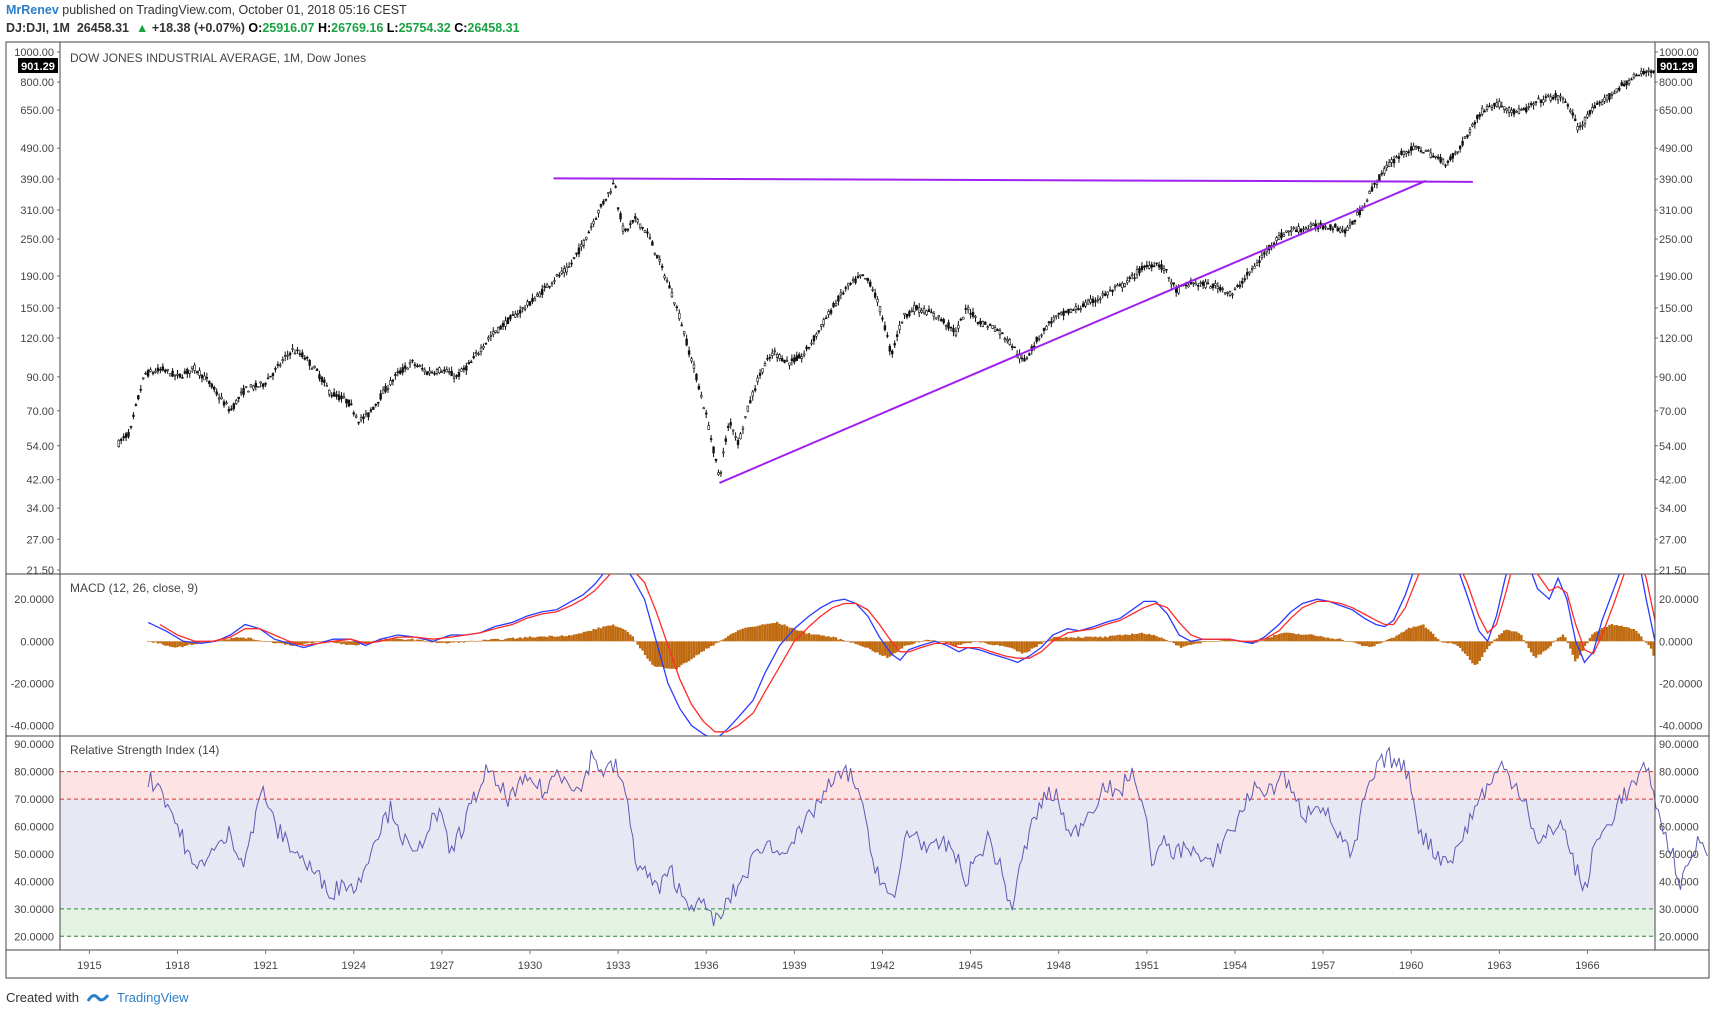 Image resolution: width=1715 pixels, height=1015 pixels. I want to click on rsi-axis-right-label: 50.0000, so click(1679, 855).